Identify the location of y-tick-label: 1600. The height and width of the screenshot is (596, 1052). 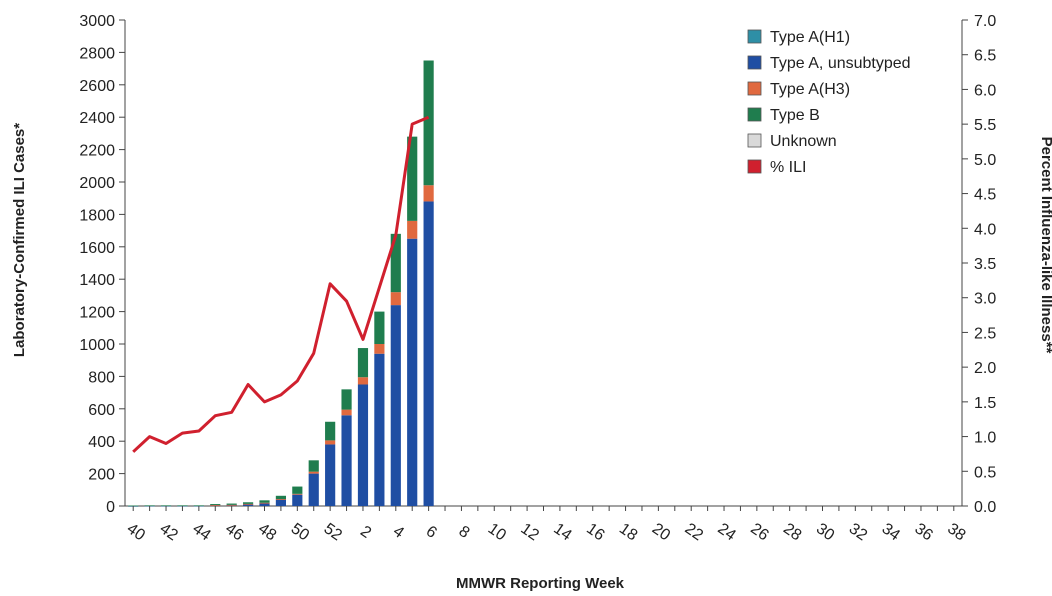
(97, 248).